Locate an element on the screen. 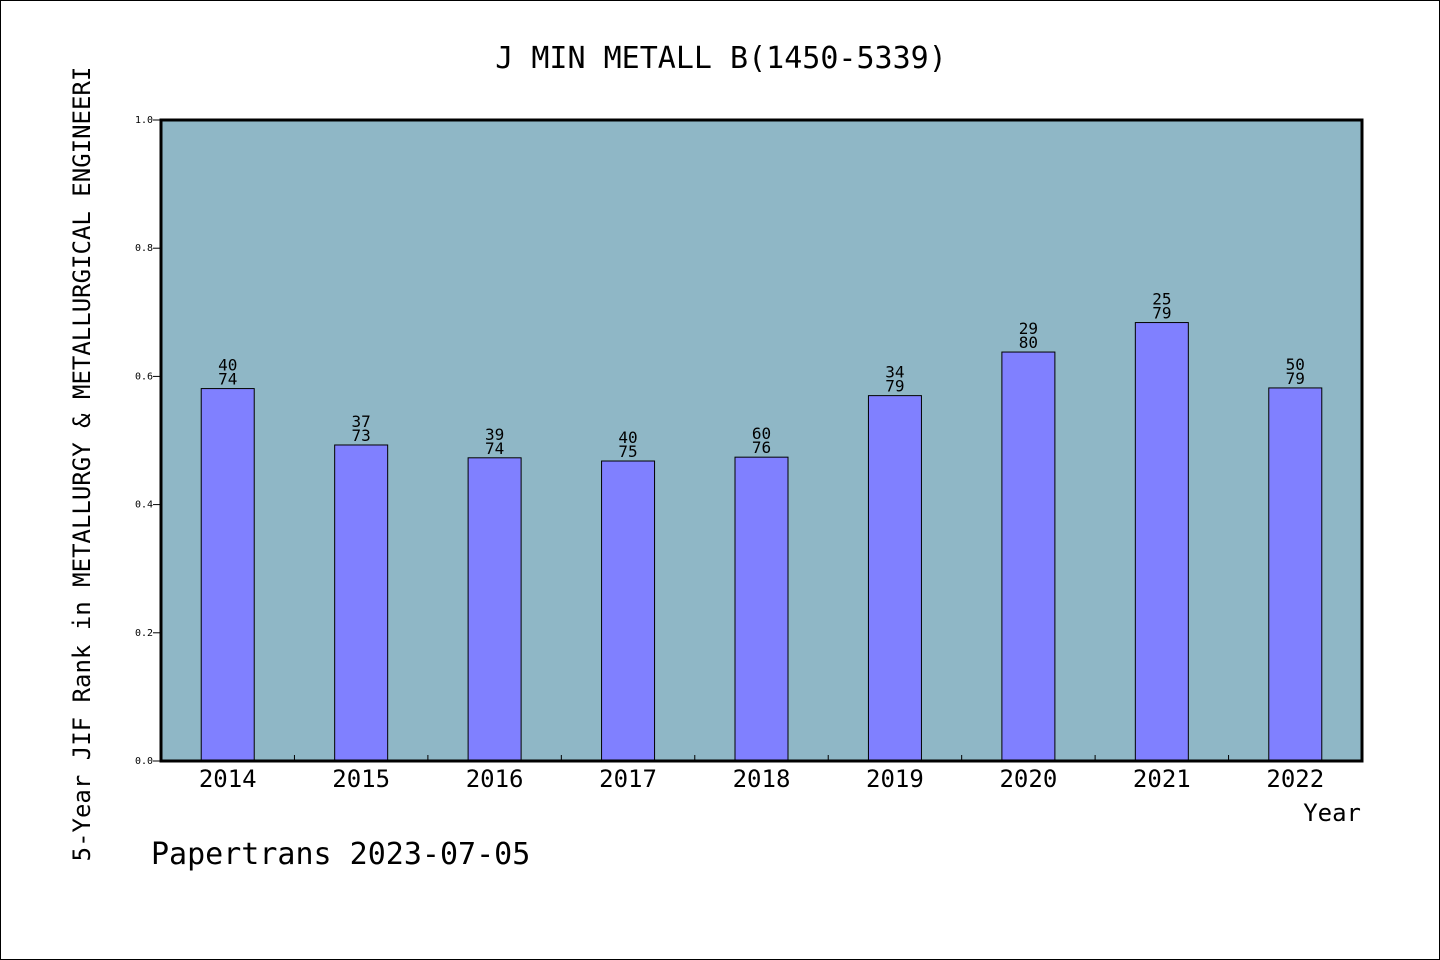 This screenshot has width=1440, height=960. bar-total-label: 75 is located at coordinates (627, 451).